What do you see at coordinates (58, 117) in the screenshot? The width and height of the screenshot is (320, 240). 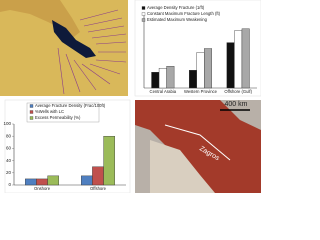 I see `legend-label: Excess Permeability (%)` at bounding box center [58, 117].